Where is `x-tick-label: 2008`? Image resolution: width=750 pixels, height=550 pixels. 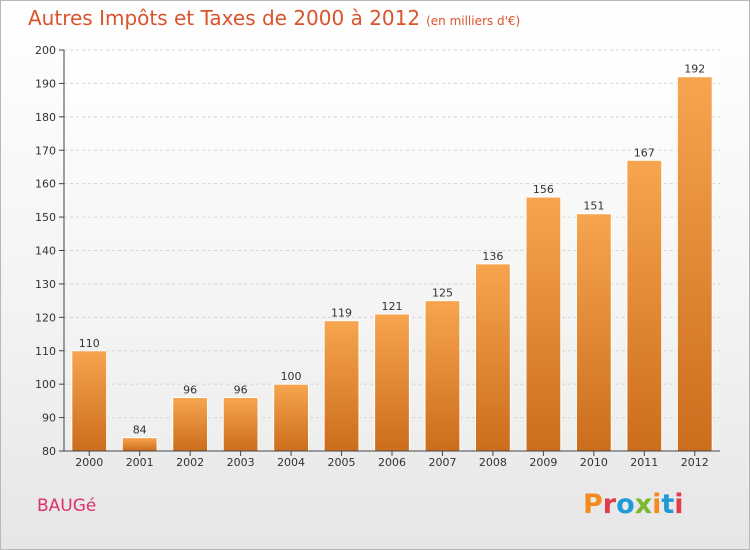 x-tick-label: 2008 is located at coordinates (493, 462).